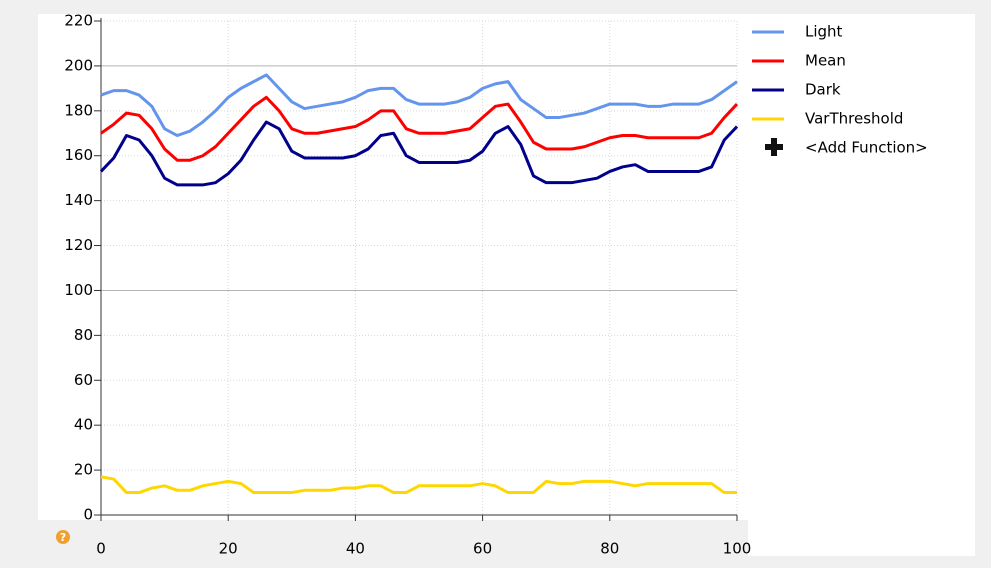 The width and height of the screenshot is (991, 568). Describe the element at coordinates (78, 245) in the screenshot. I see `y-tick-label: 120` at that location.